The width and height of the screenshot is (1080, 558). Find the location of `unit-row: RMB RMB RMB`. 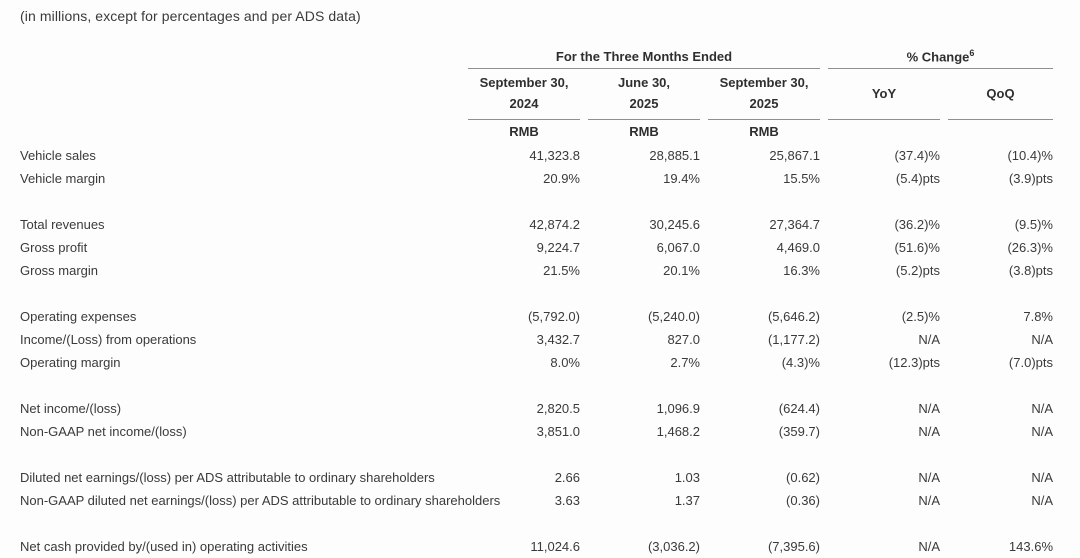

unit-row: RMB RMB RMB is located at coordinates (536, 132).